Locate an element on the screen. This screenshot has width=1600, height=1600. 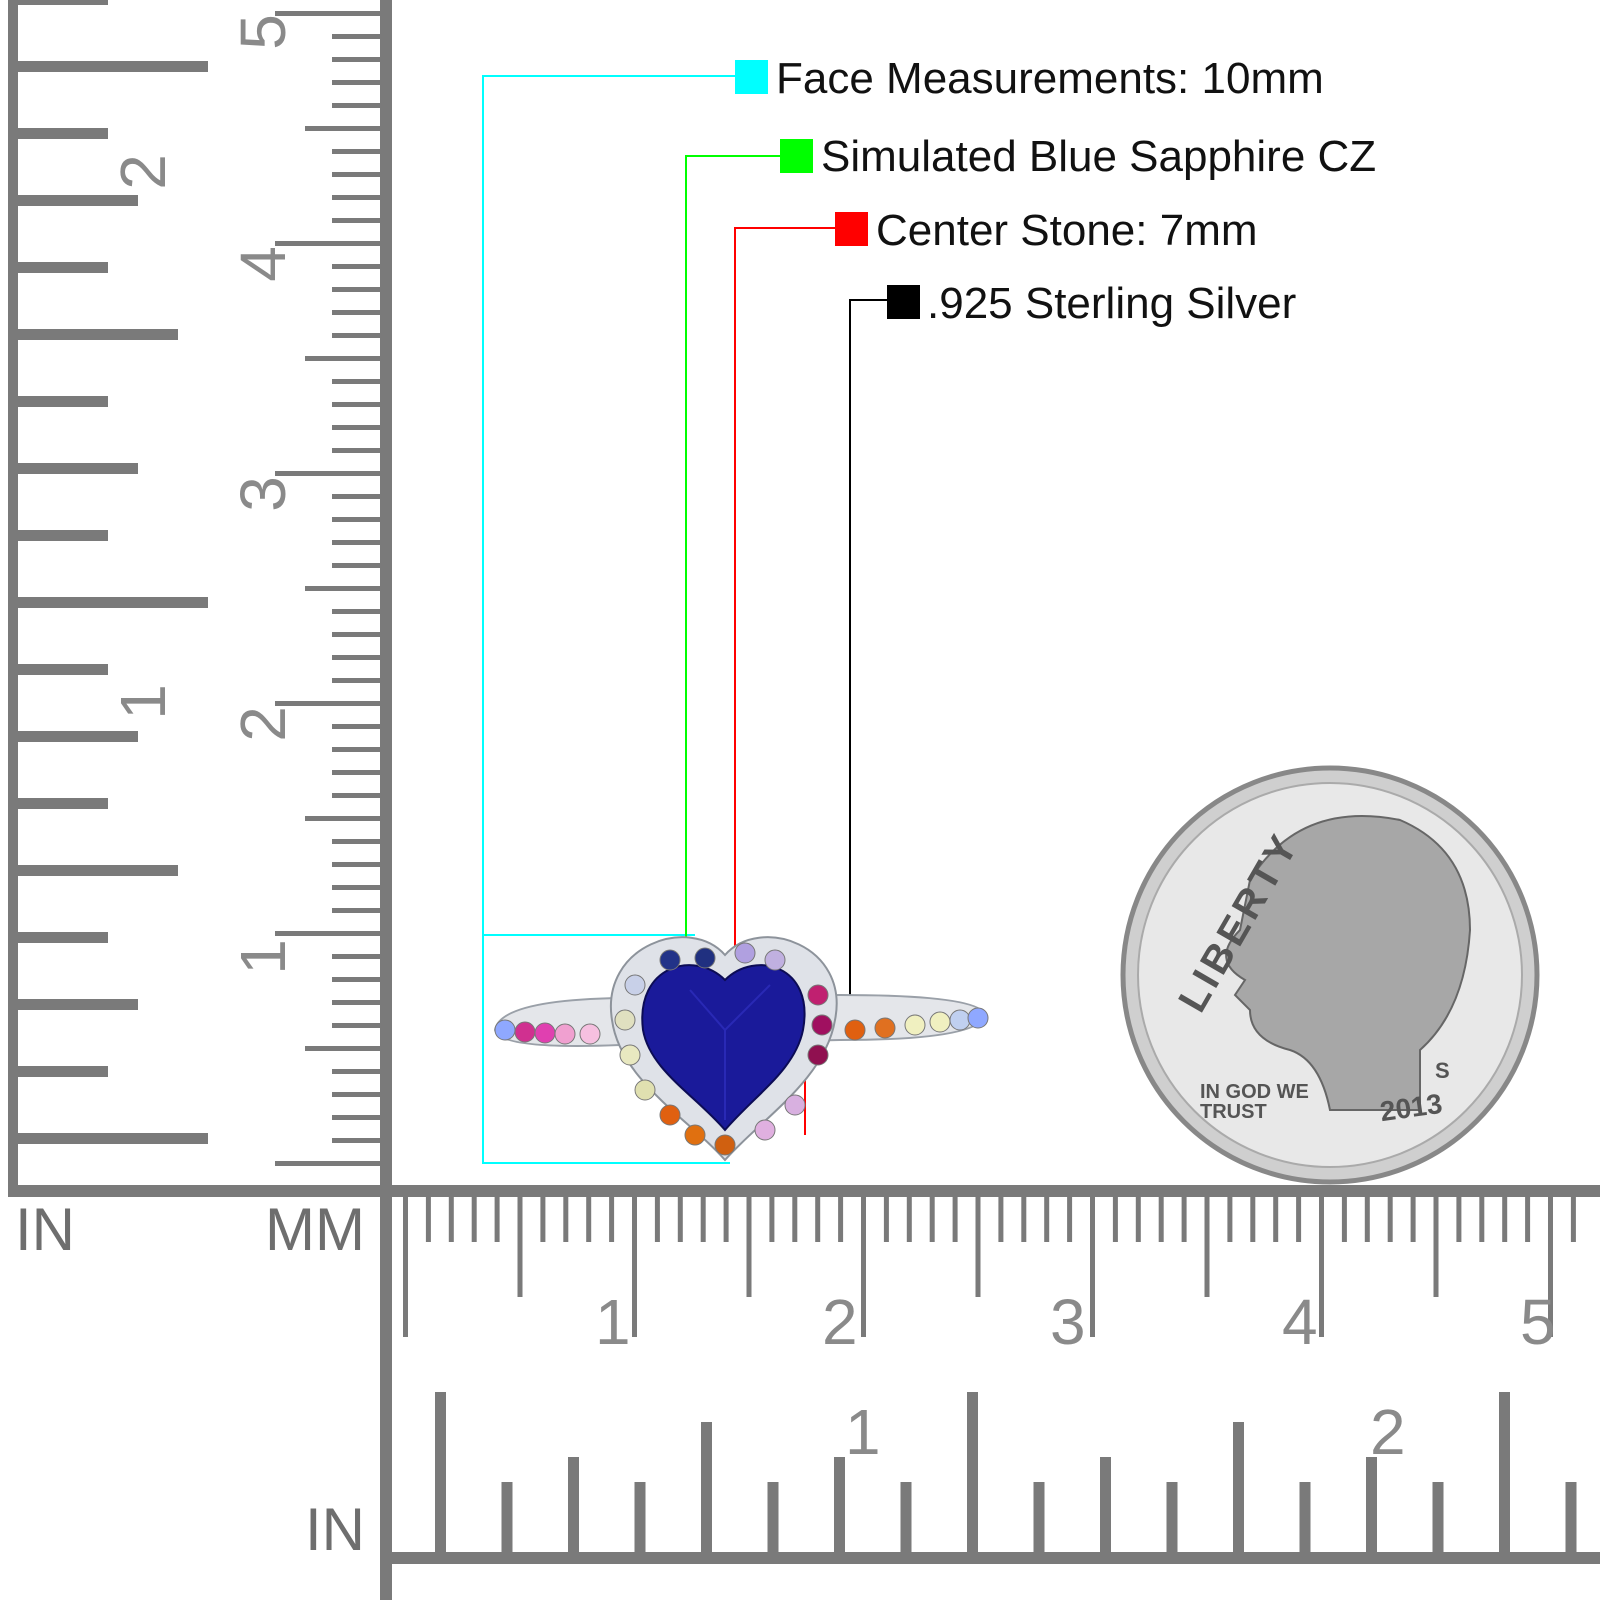
ruler-edge-bl is located at coordinates (386, 1392).